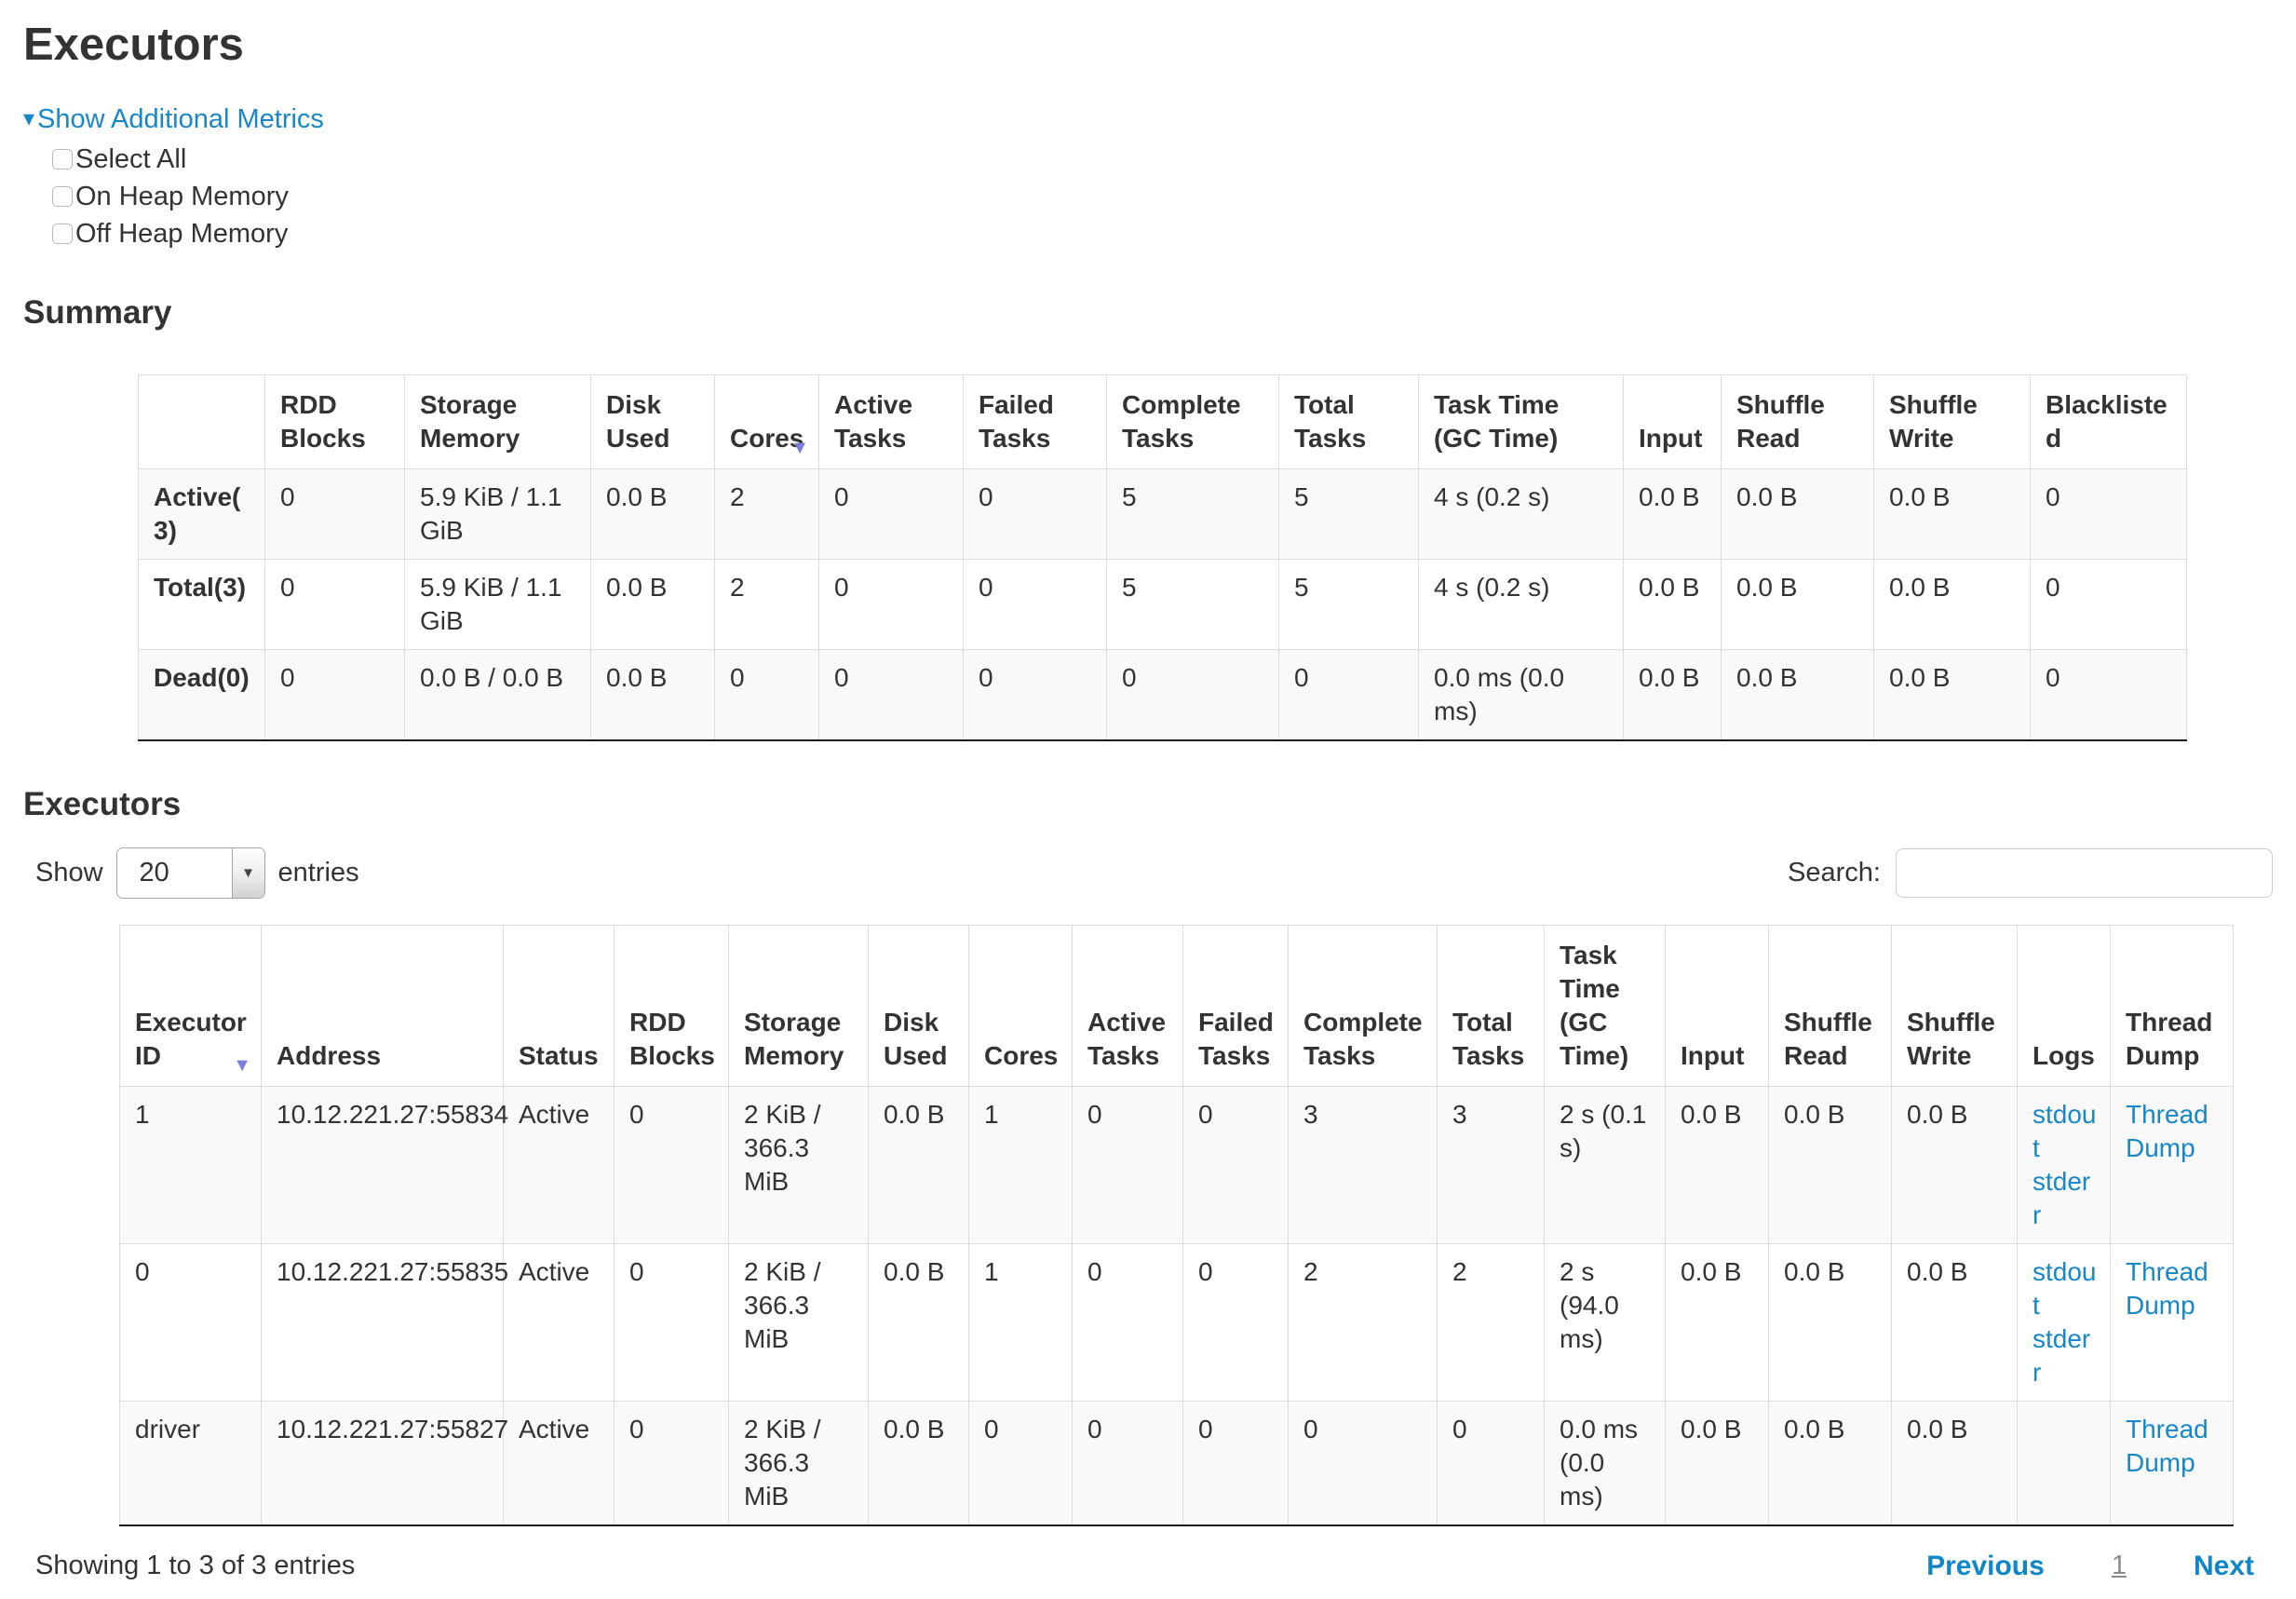 This screenshot has height=1599, width=2296. What do you see at coordinates (1830, 1005) in the screenshot?
I see `exec-col-shuffle-read: Shuffle Read` at bounding box center [1830, 1005].